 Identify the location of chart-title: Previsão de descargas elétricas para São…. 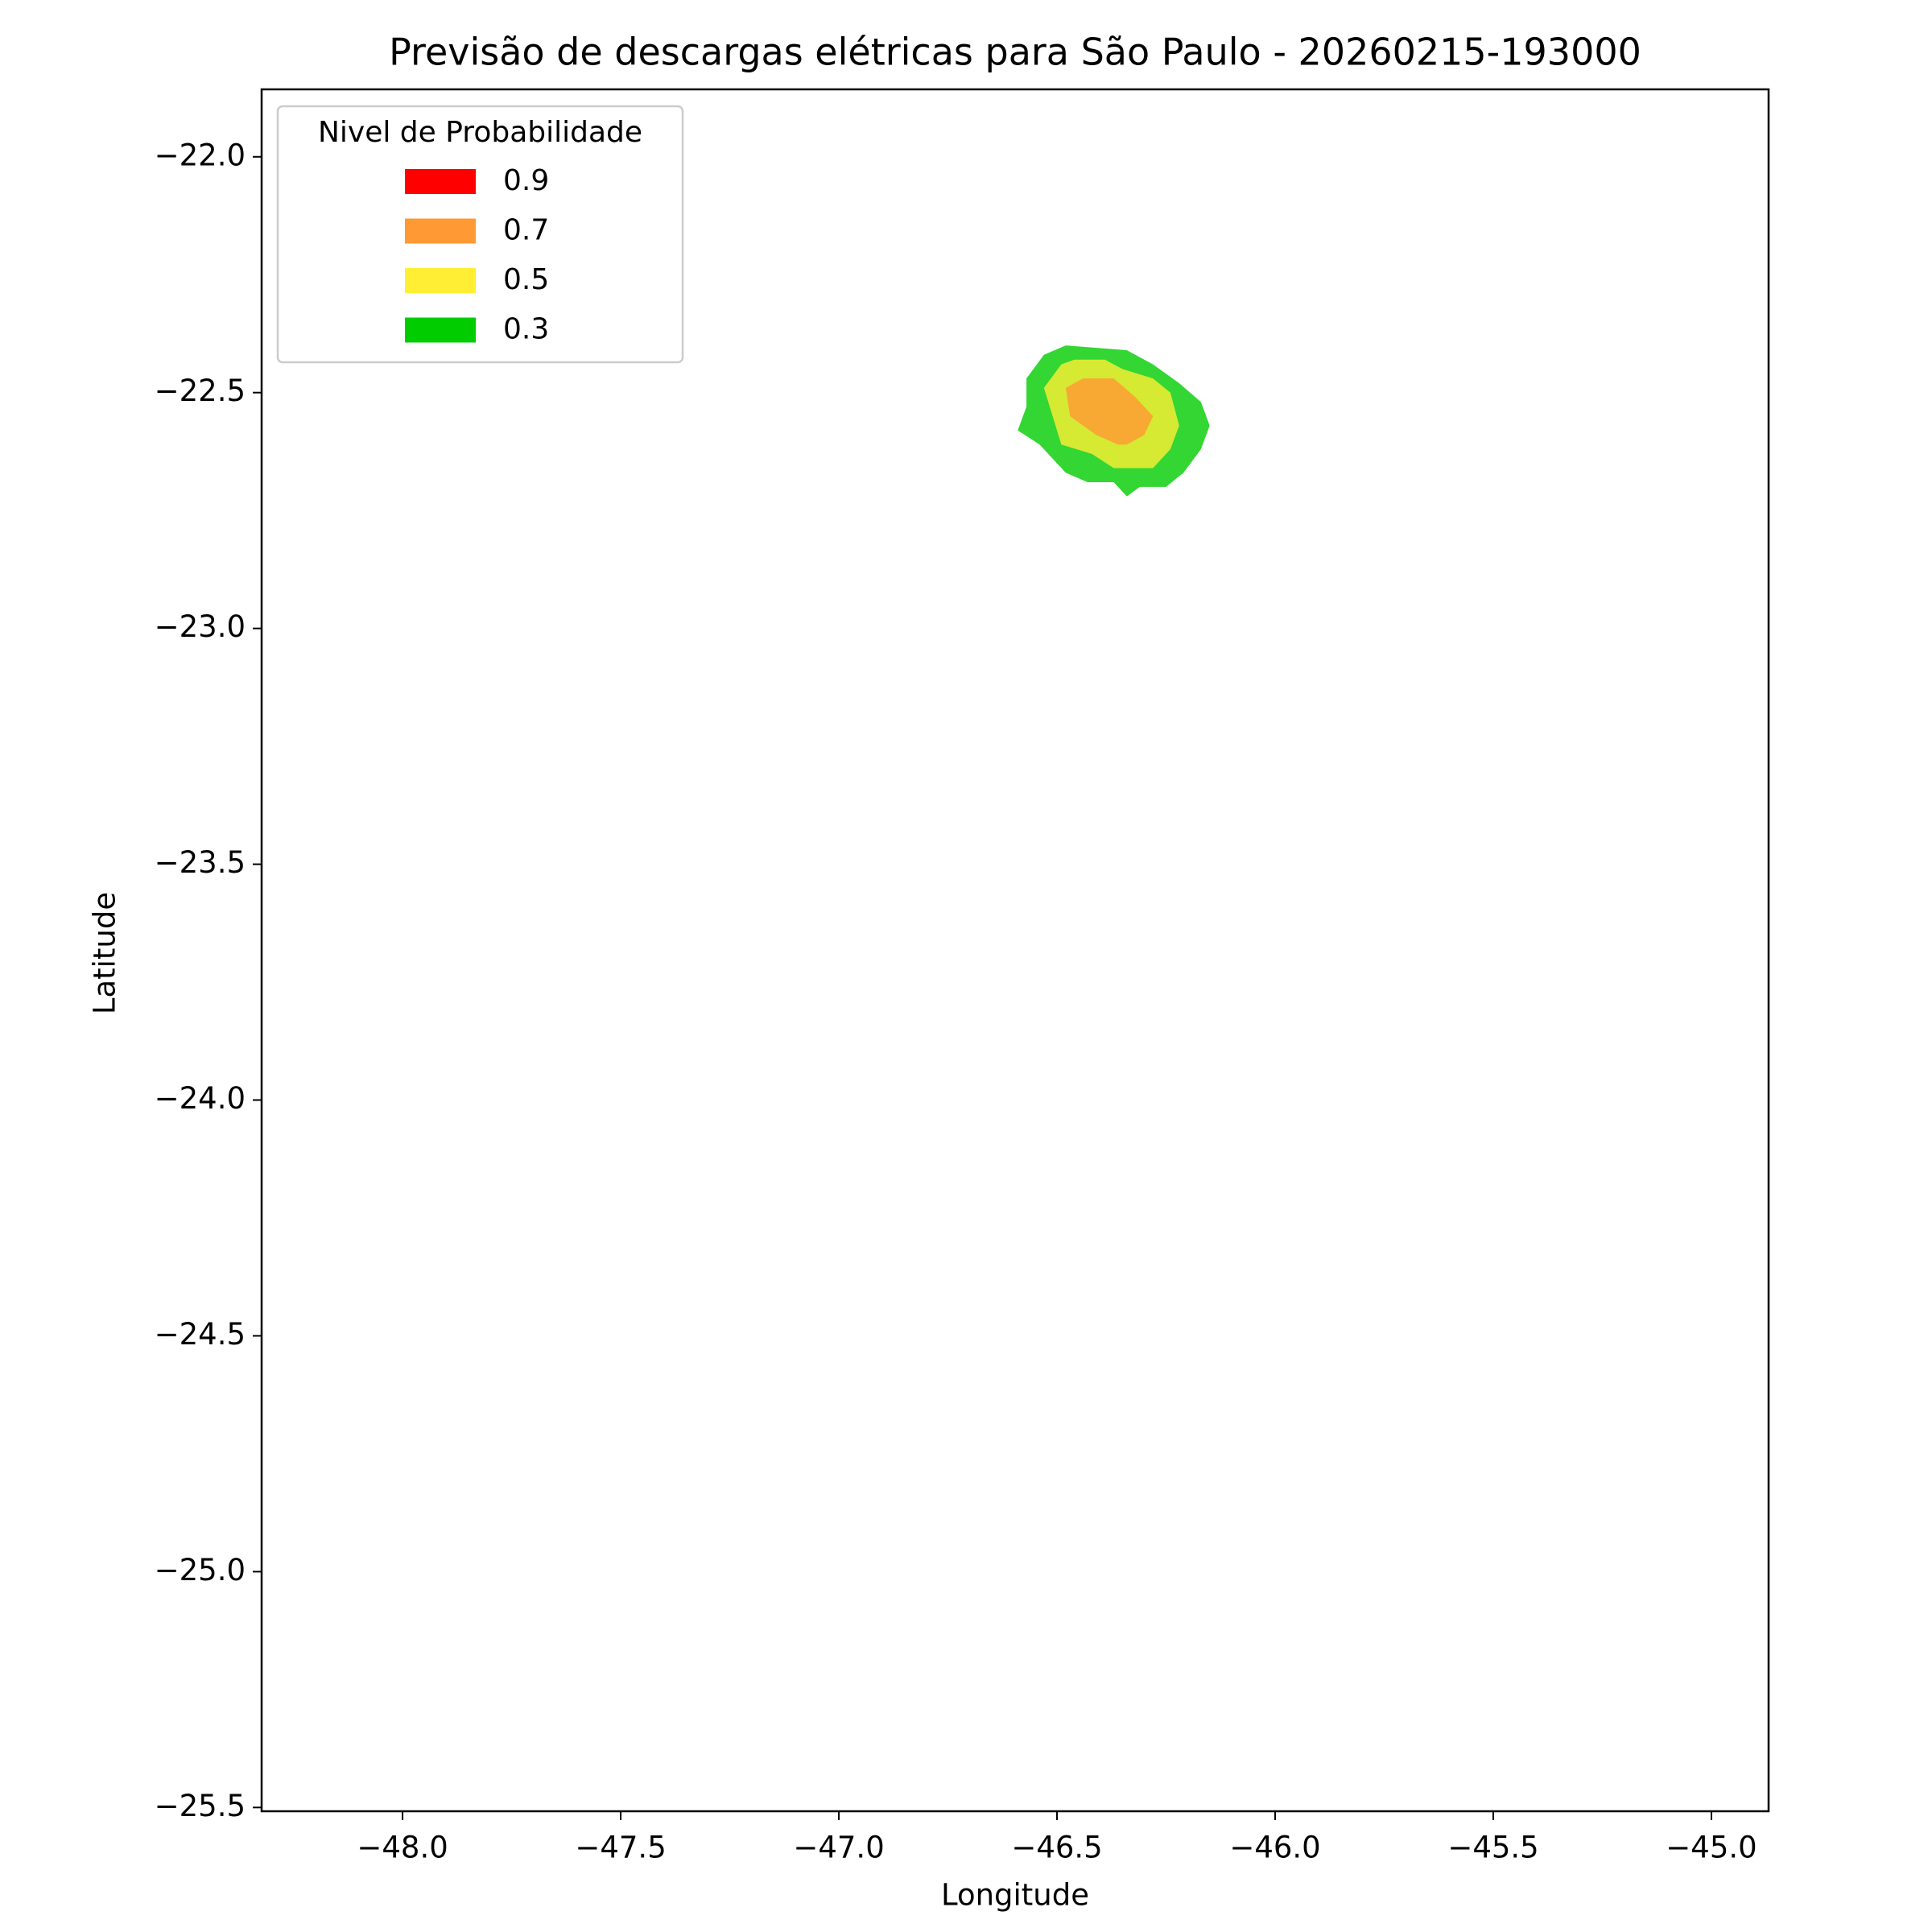
(1015, 53).